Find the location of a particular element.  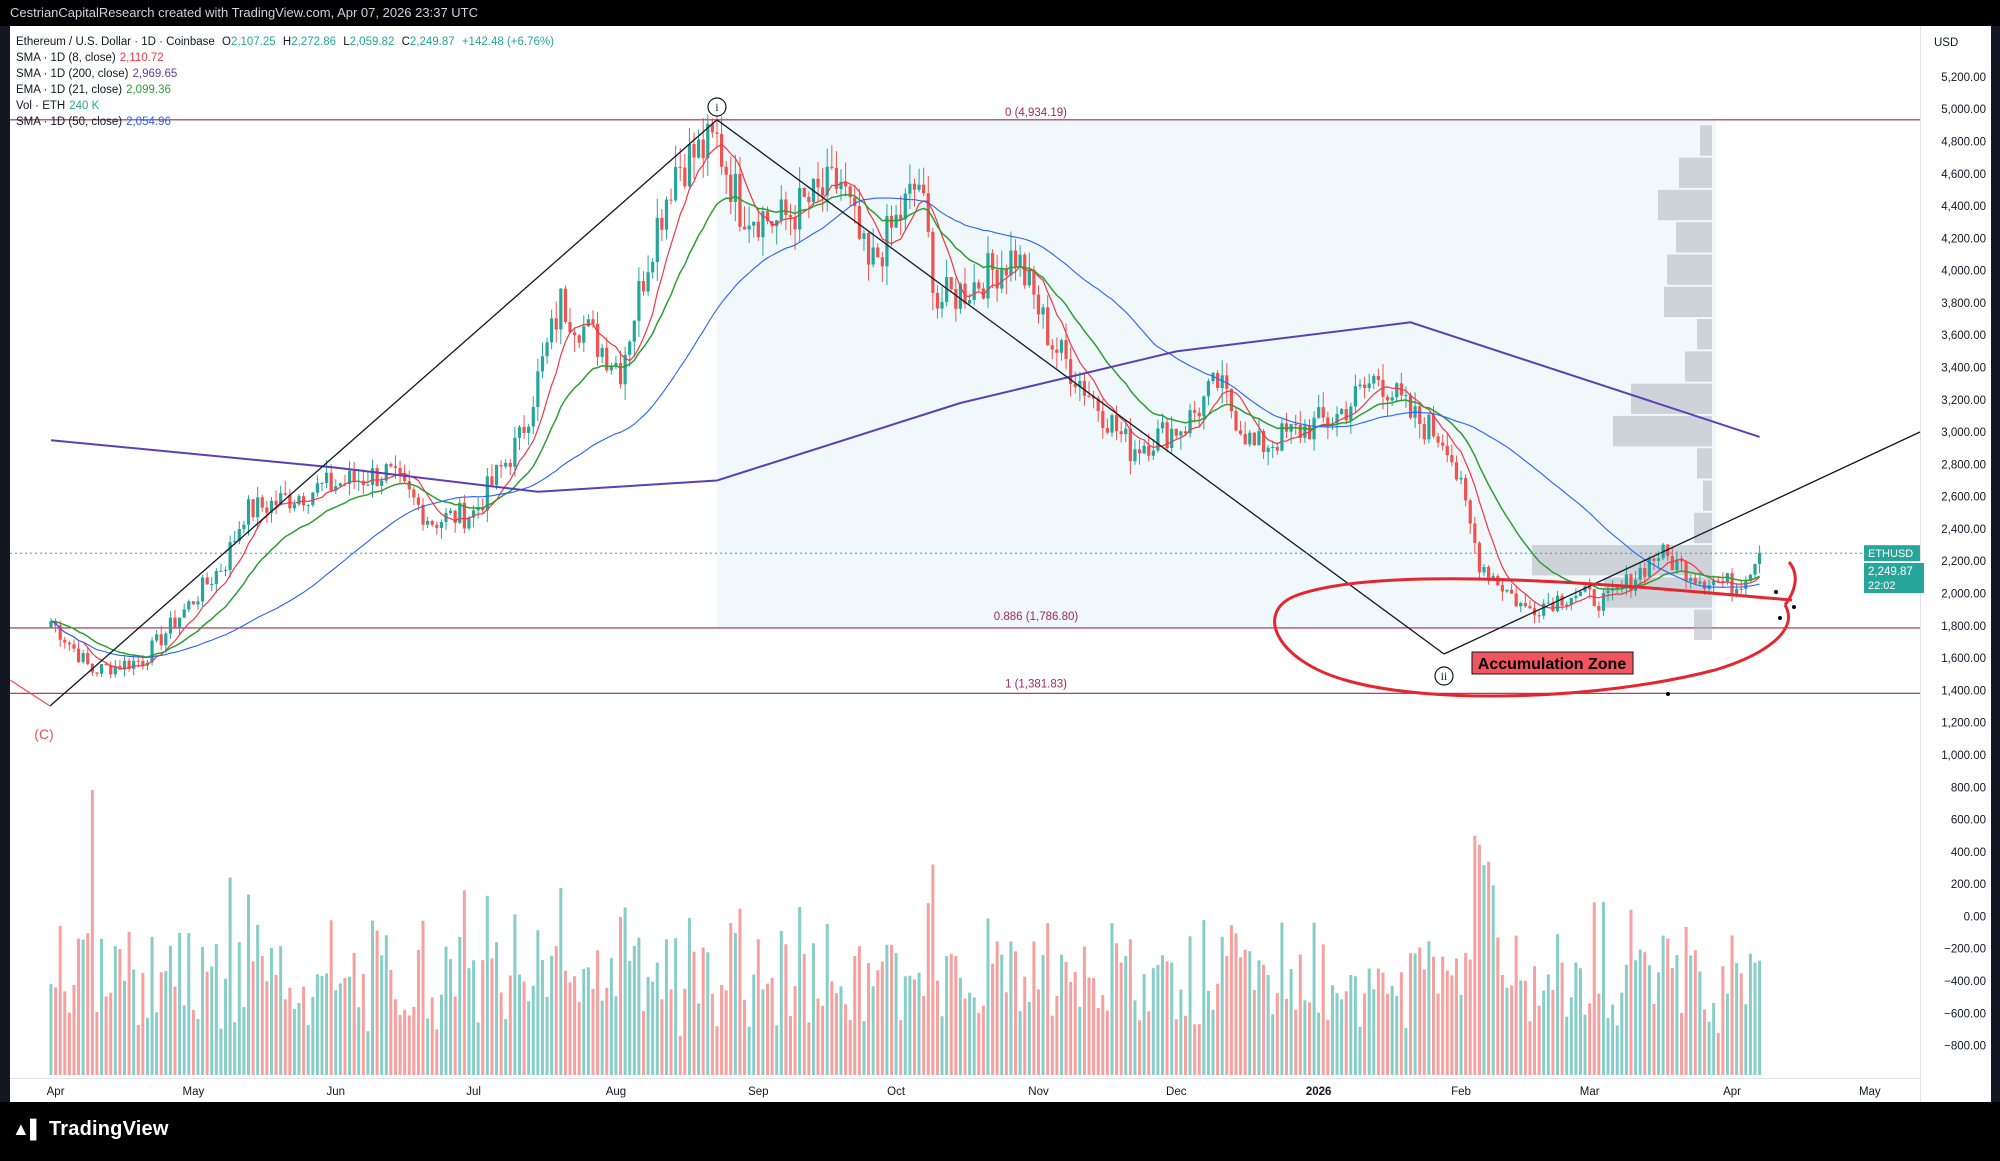

price-axis is located at coordinates (1955, 564).